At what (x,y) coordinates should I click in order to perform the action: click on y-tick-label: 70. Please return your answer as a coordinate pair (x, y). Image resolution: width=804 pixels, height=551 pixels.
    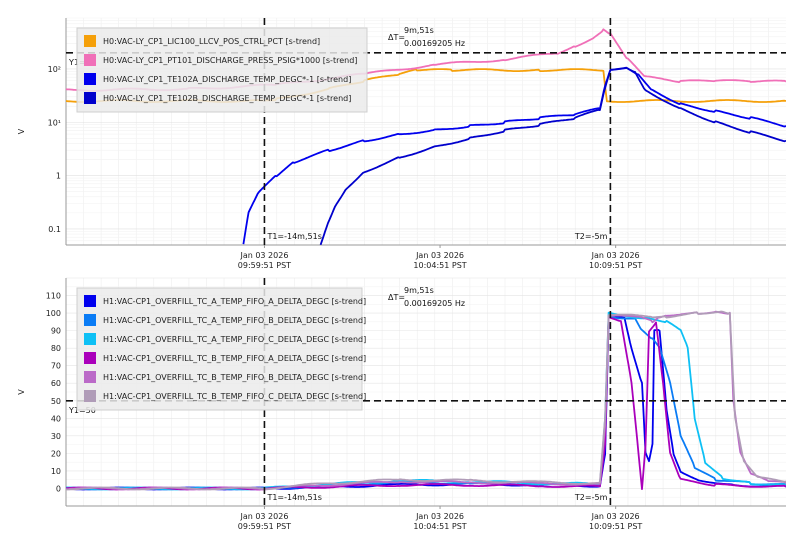
    Looking at the image, I should click on (56, 366).